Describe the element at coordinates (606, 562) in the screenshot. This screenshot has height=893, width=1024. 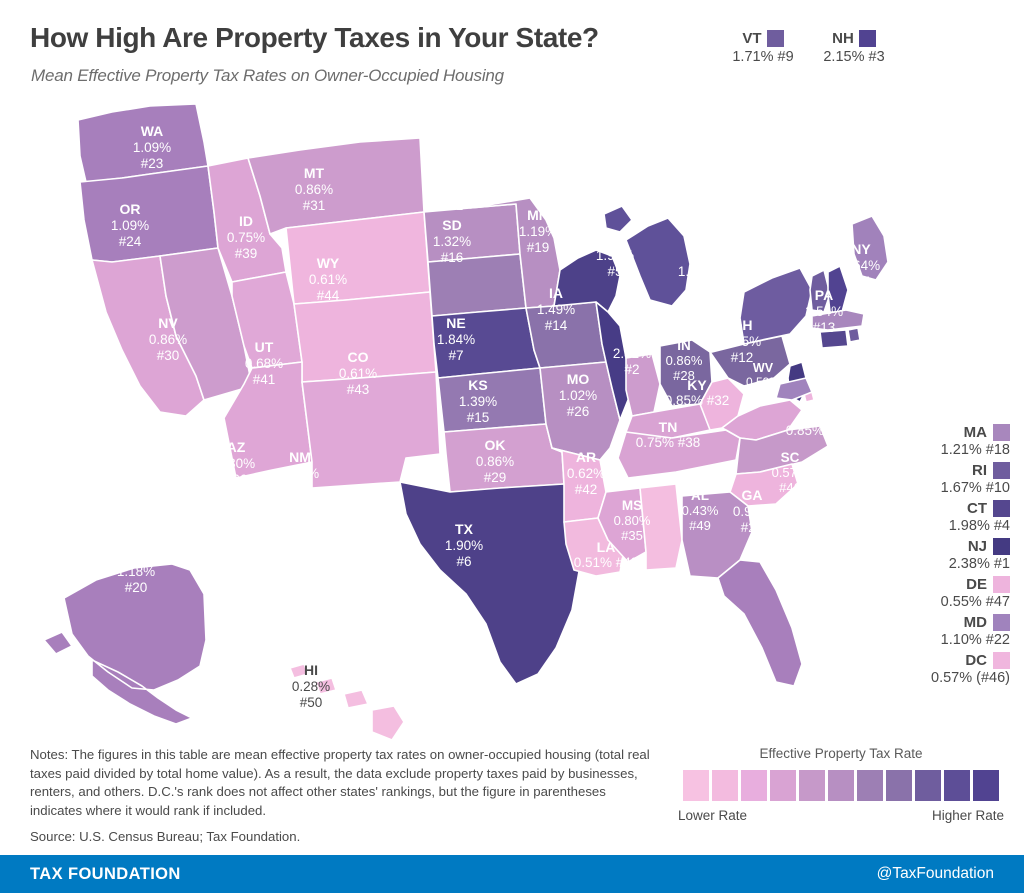
I see `svg-text: 0.51% #48` at that location.